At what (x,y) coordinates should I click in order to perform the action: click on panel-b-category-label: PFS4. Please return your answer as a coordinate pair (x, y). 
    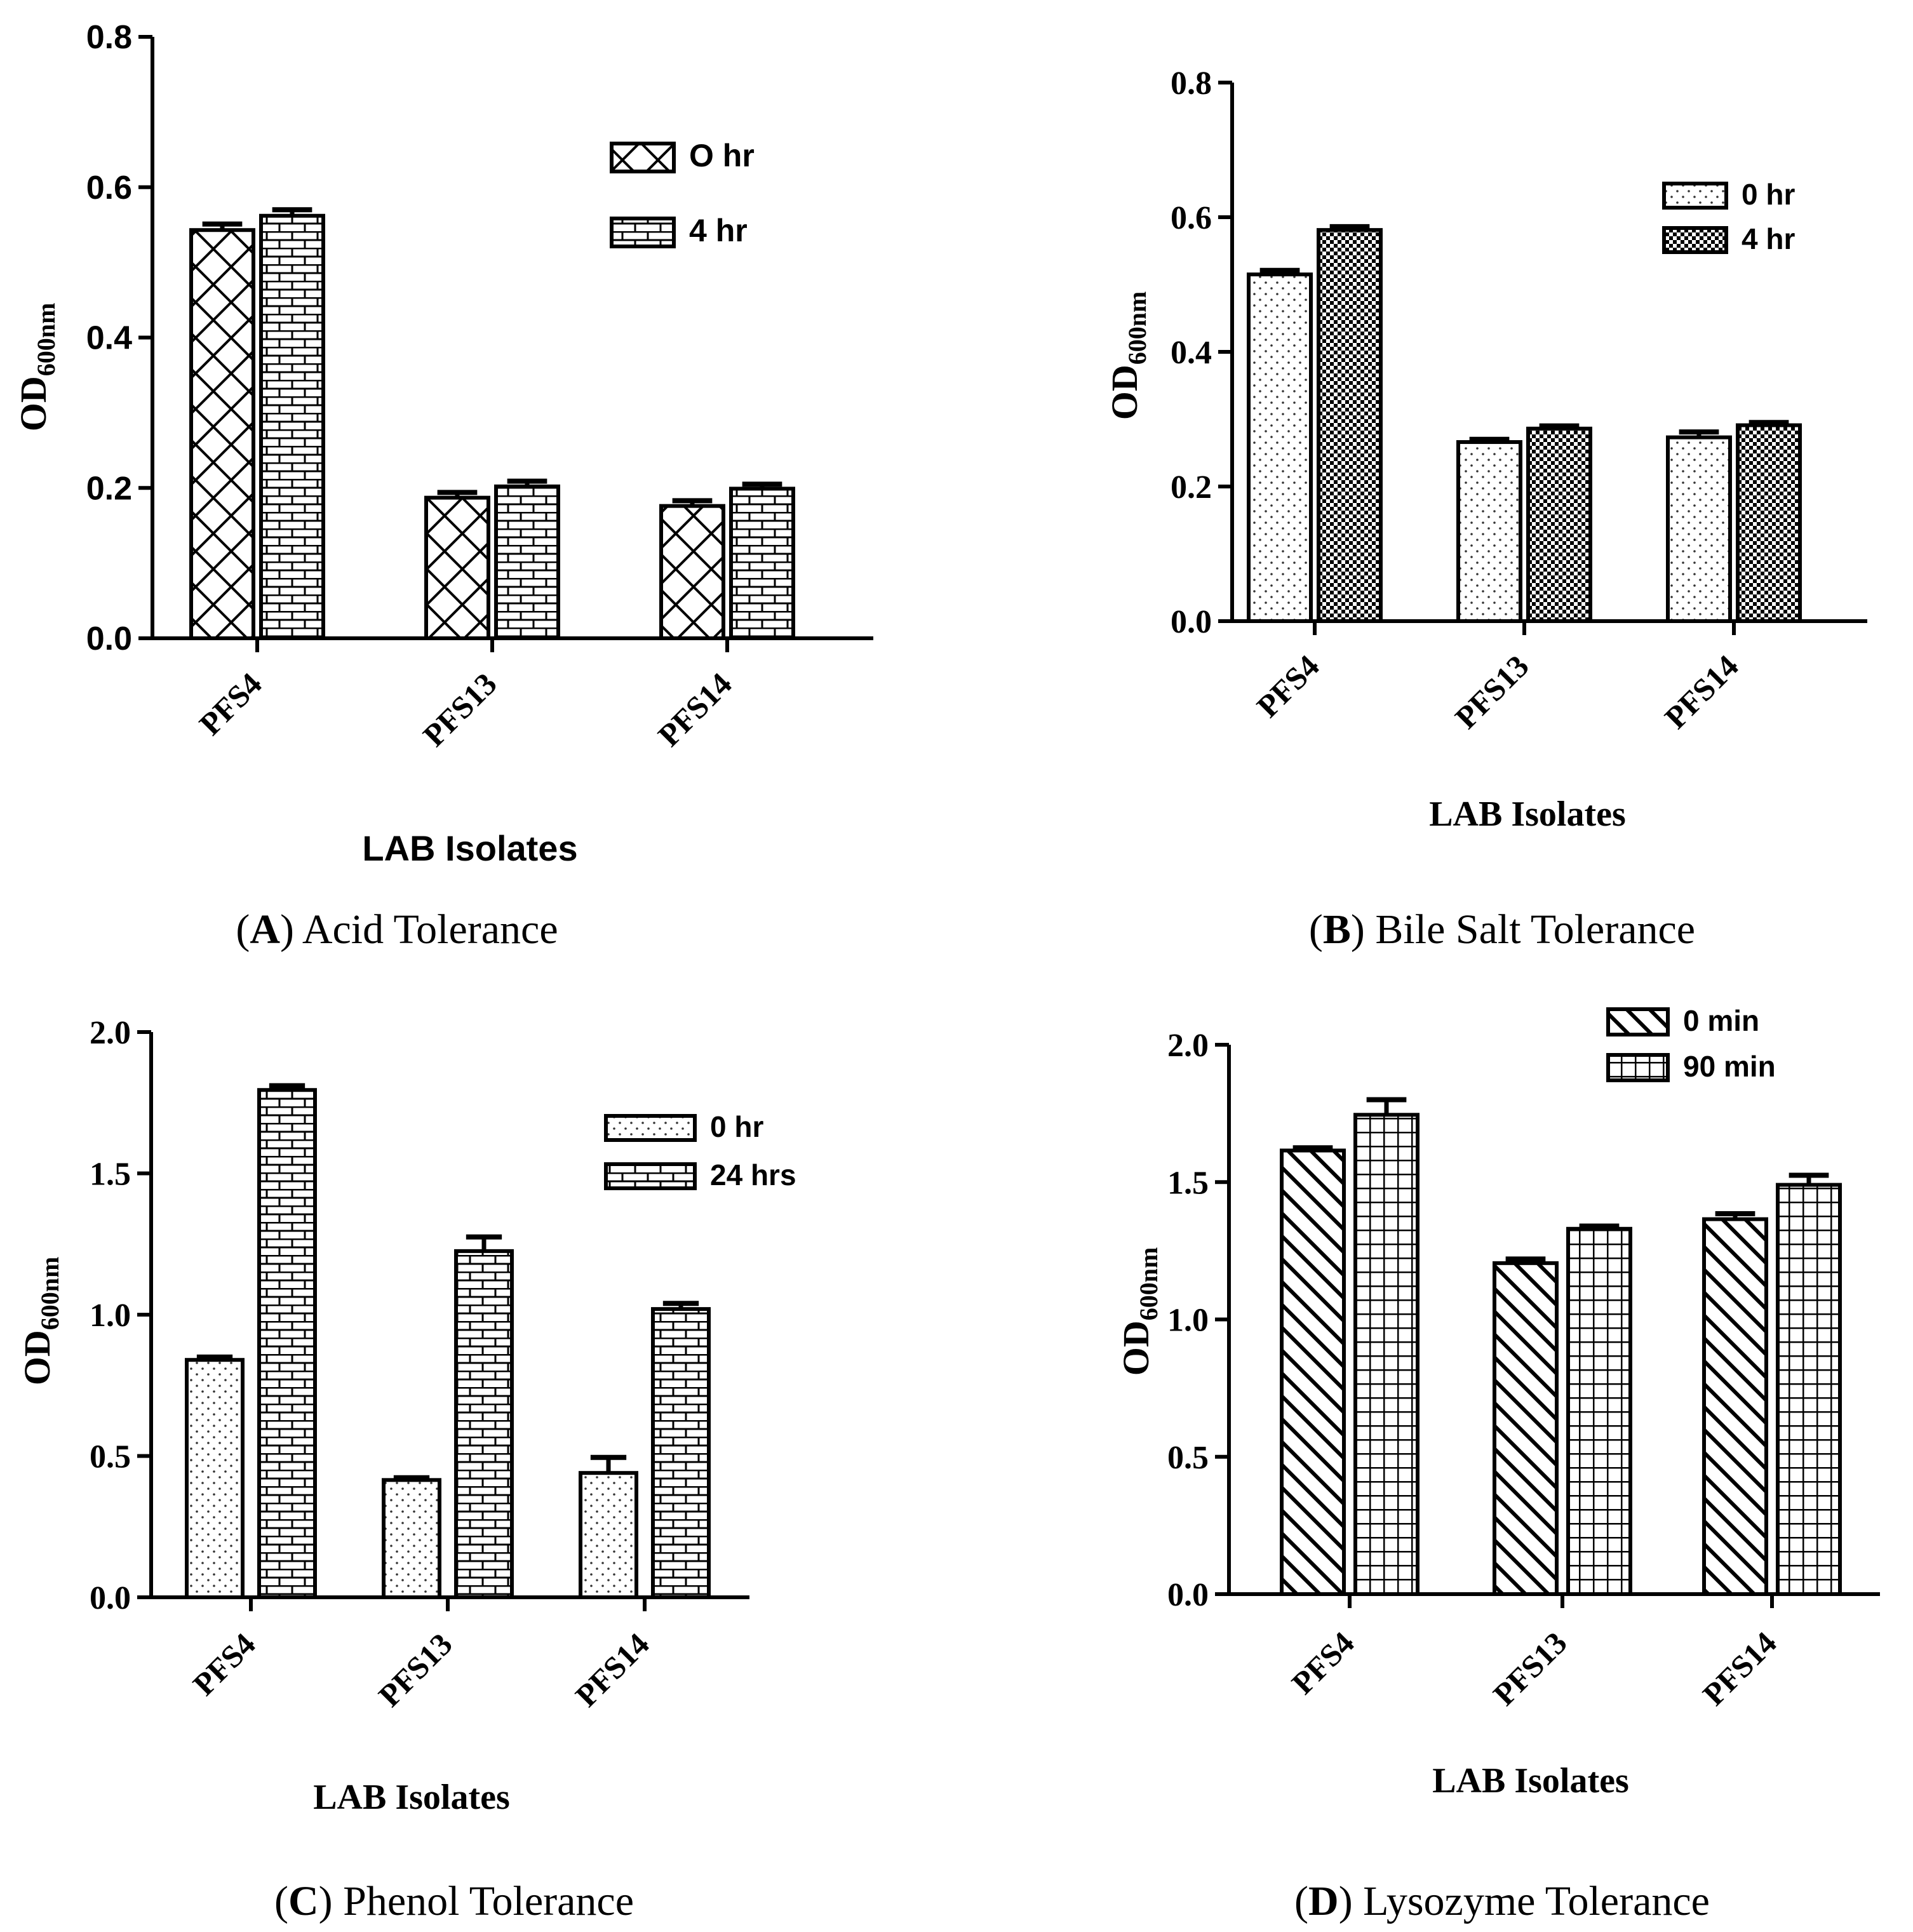
    Looking at the image, I should click on (1288, 686).